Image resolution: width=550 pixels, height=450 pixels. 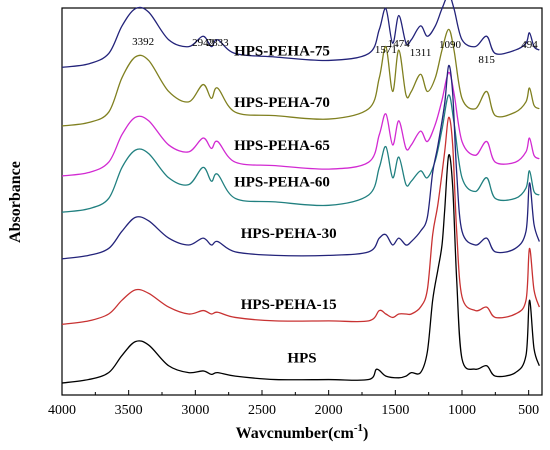 I want to click on x-tick-label: 2000, so click(x=329, y=410).